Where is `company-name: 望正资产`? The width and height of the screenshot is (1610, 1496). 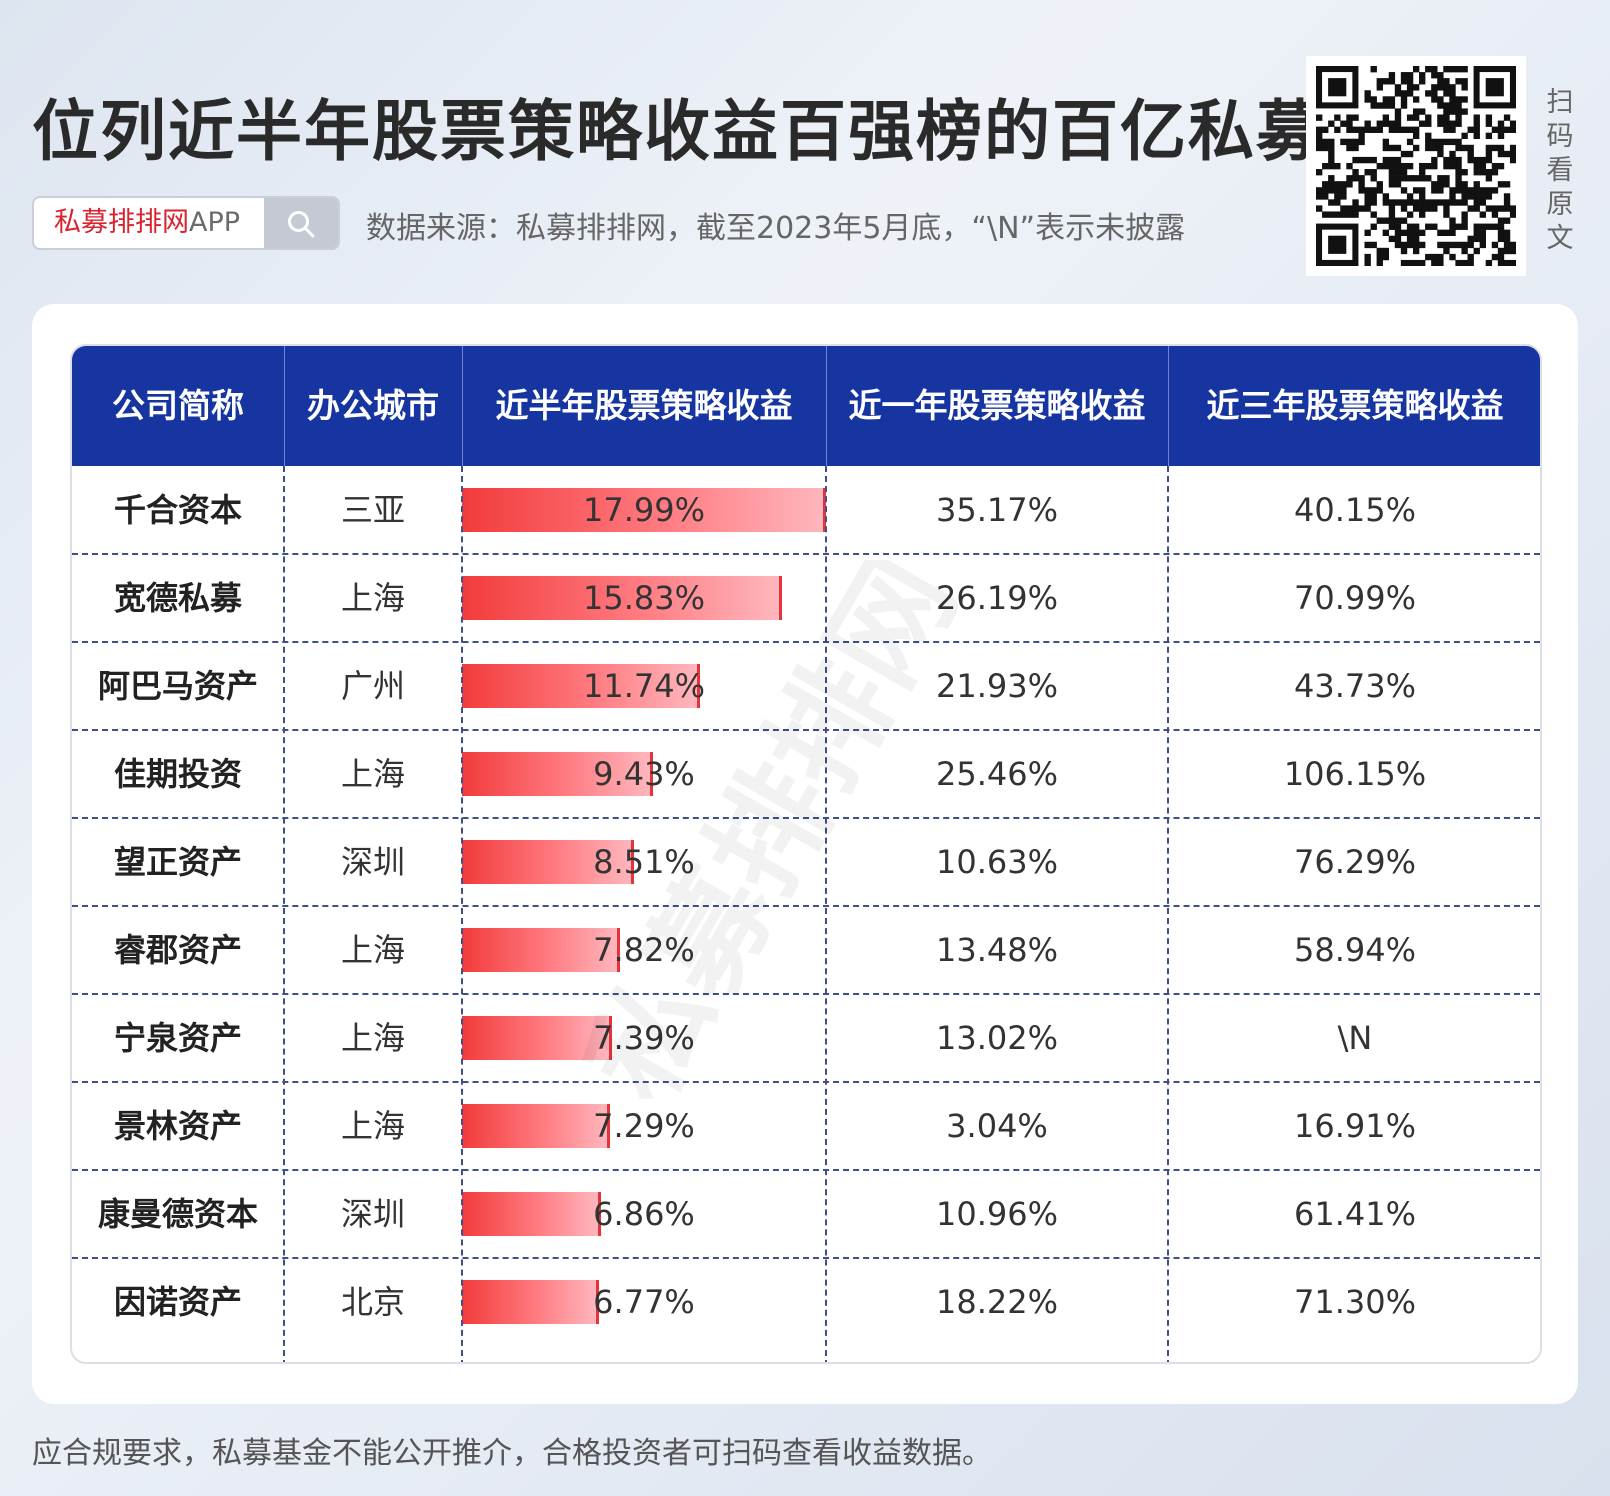
company-name: 望正资产 is located at coordinates (177, 862).